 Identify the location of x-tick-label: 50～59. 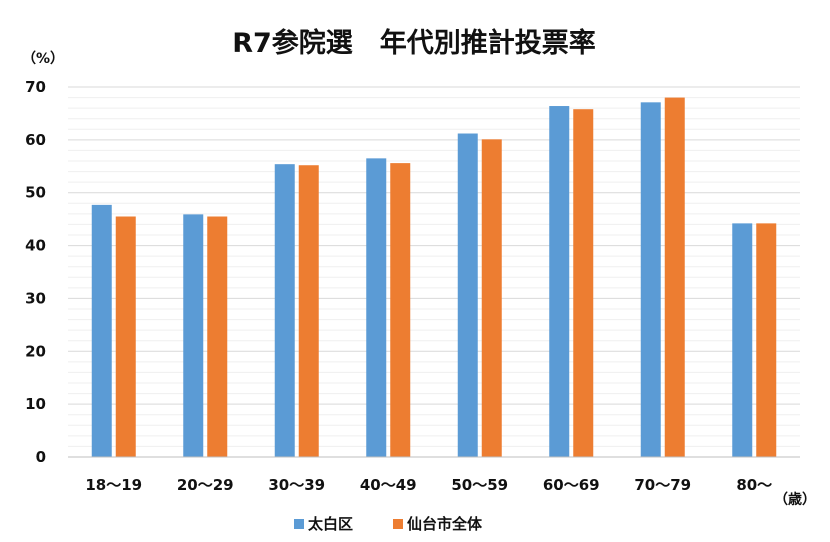
(479, 485).